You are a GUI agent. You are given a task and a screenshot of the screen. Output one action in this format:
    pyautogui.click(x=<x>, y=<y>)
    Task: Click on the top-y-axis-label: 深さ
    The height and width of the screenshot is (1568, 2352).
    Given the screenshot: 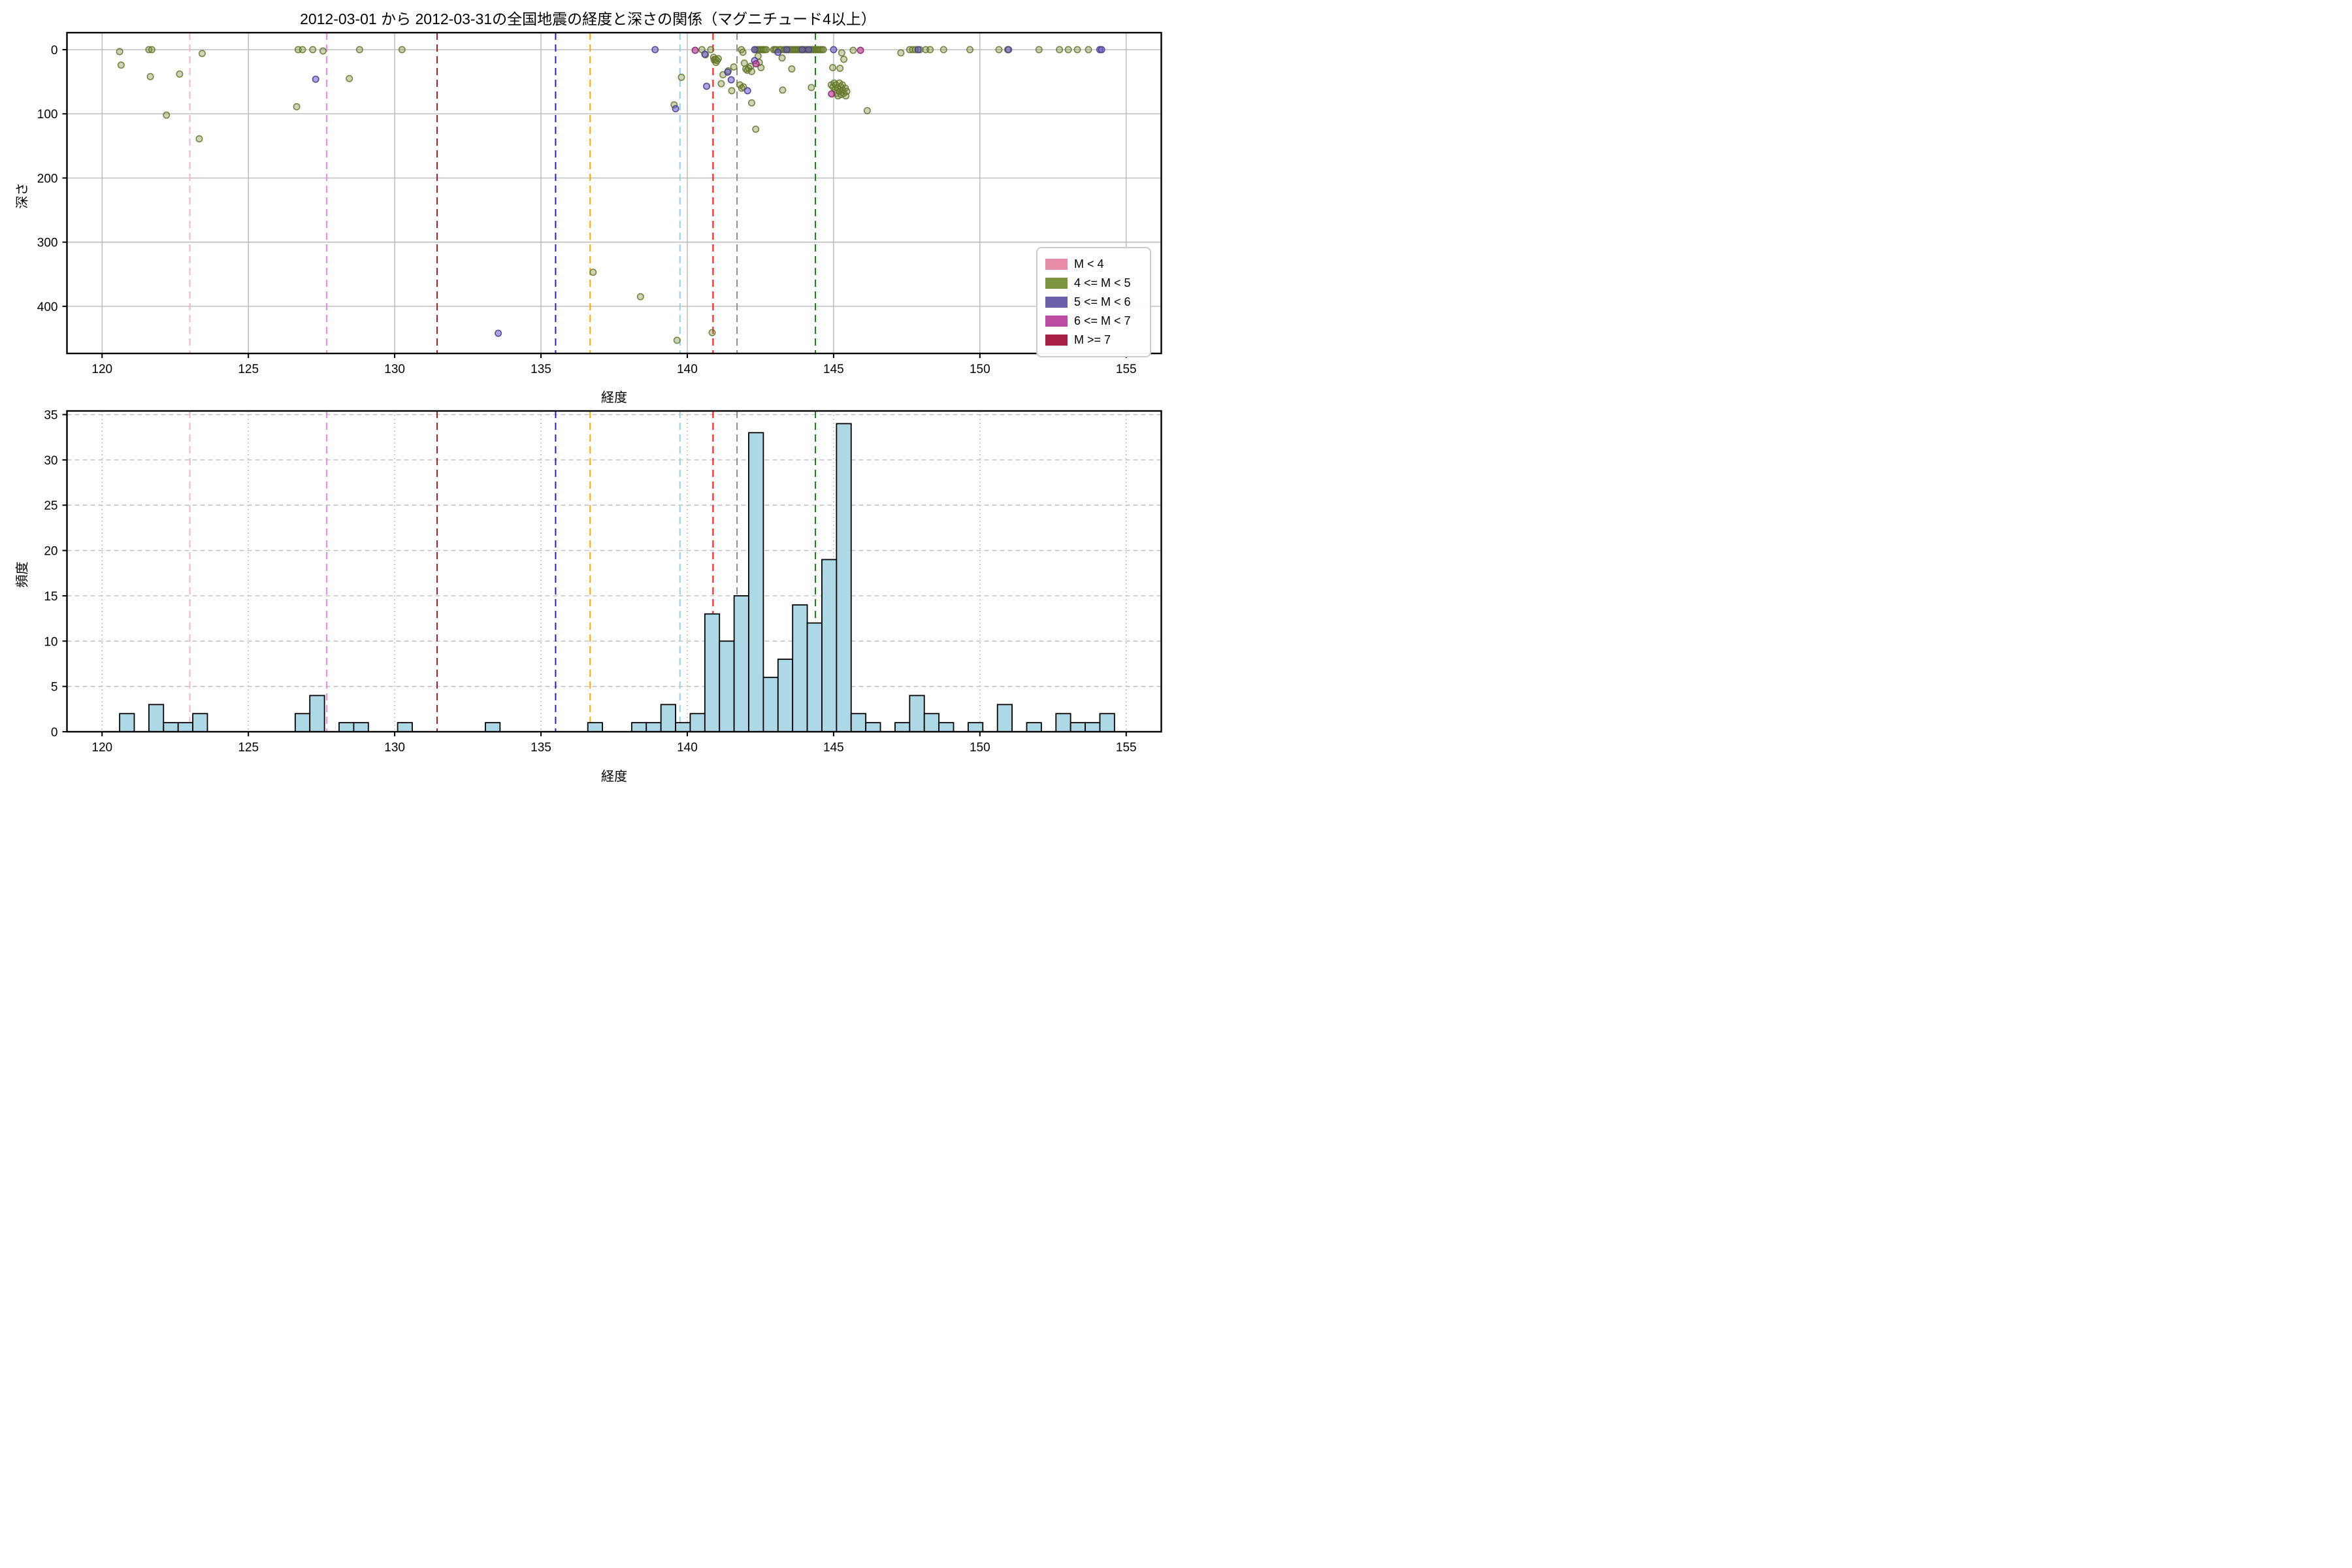 What is the action you would take?
    pyautogui.click(x=22, y=195)
    